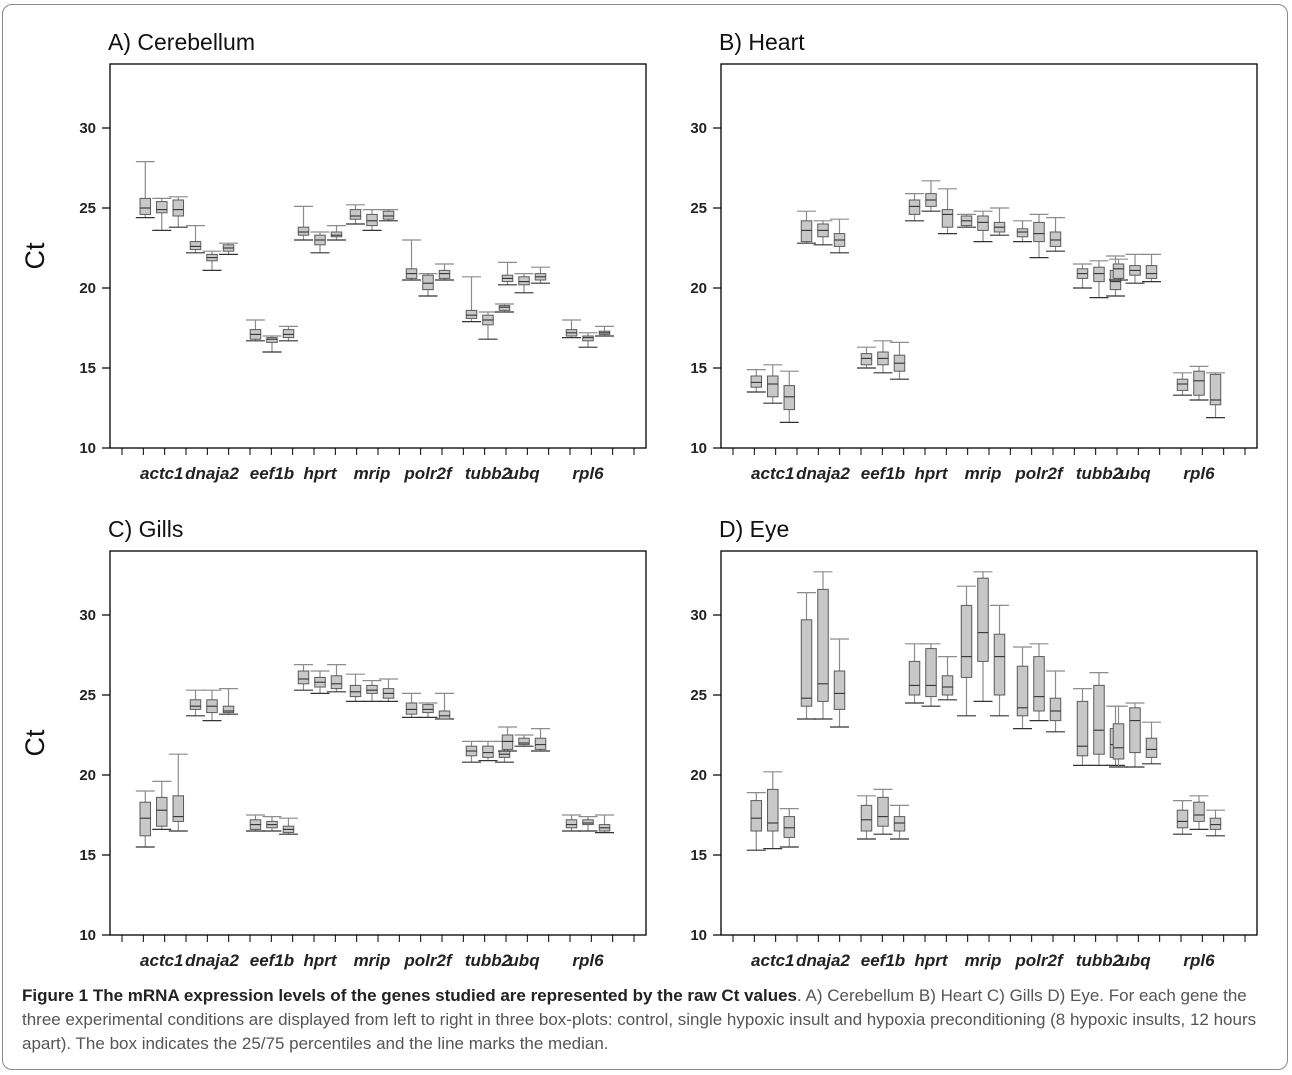 The width and height of the screenshot is (1292, 1075). Describe the element at coordinates (1039, 684) in the screenshot. I see `panel-4-box-polr2f-cond2-box` at that location.